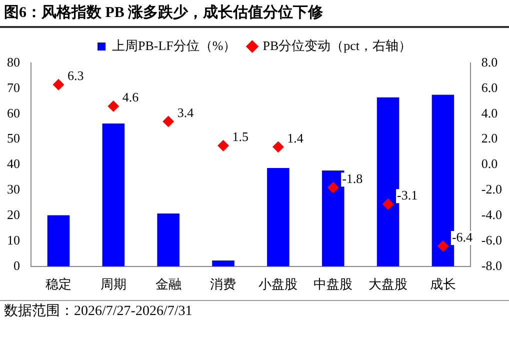 The image size is (509, 347). Describe the element at coordinates (13, 189) in the screenshot. I see `y-tick-label: 30` at that location.